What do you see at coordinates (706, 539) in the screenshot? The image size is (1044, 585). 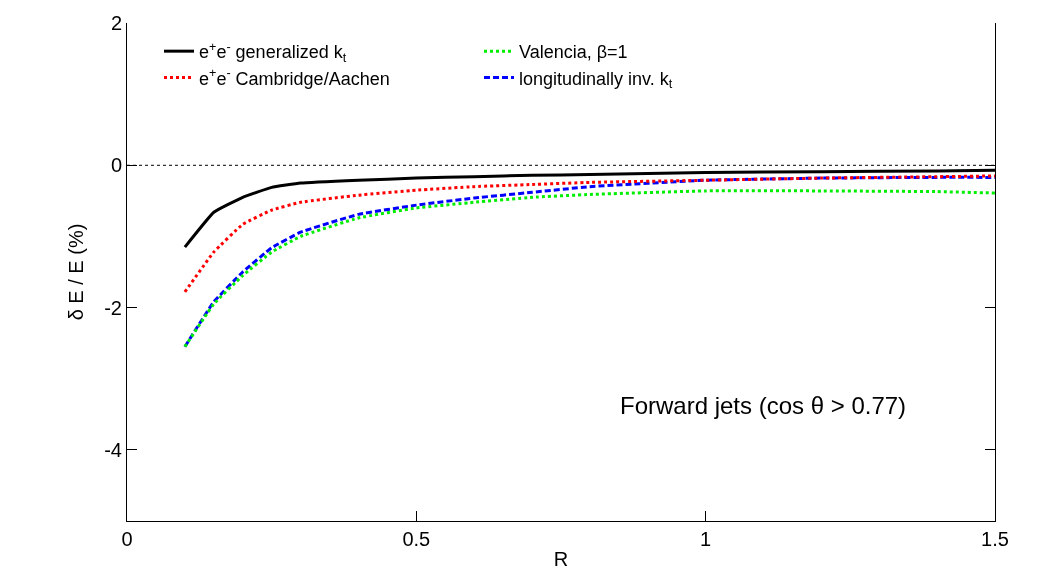 I see `x-tick-label: 1` at bounding box center [706, 539].